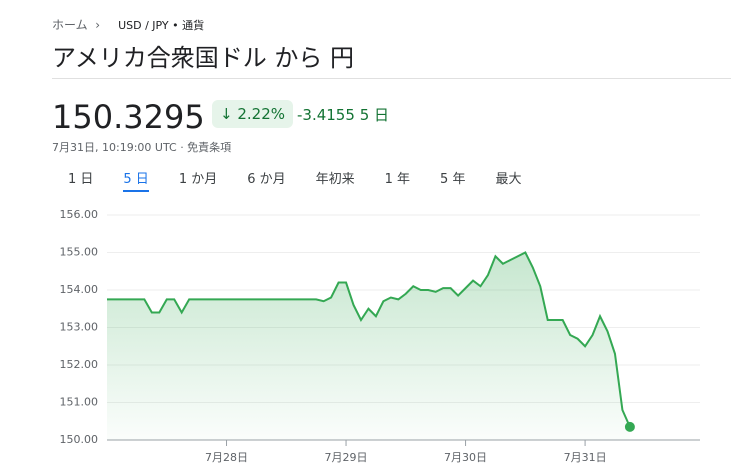 This screenshot has width=731, height=472. What do you see at coordinates (79, 327) in the screenshot?
I see `y-tick-label: 153.00` at bounding box center [79, 327].